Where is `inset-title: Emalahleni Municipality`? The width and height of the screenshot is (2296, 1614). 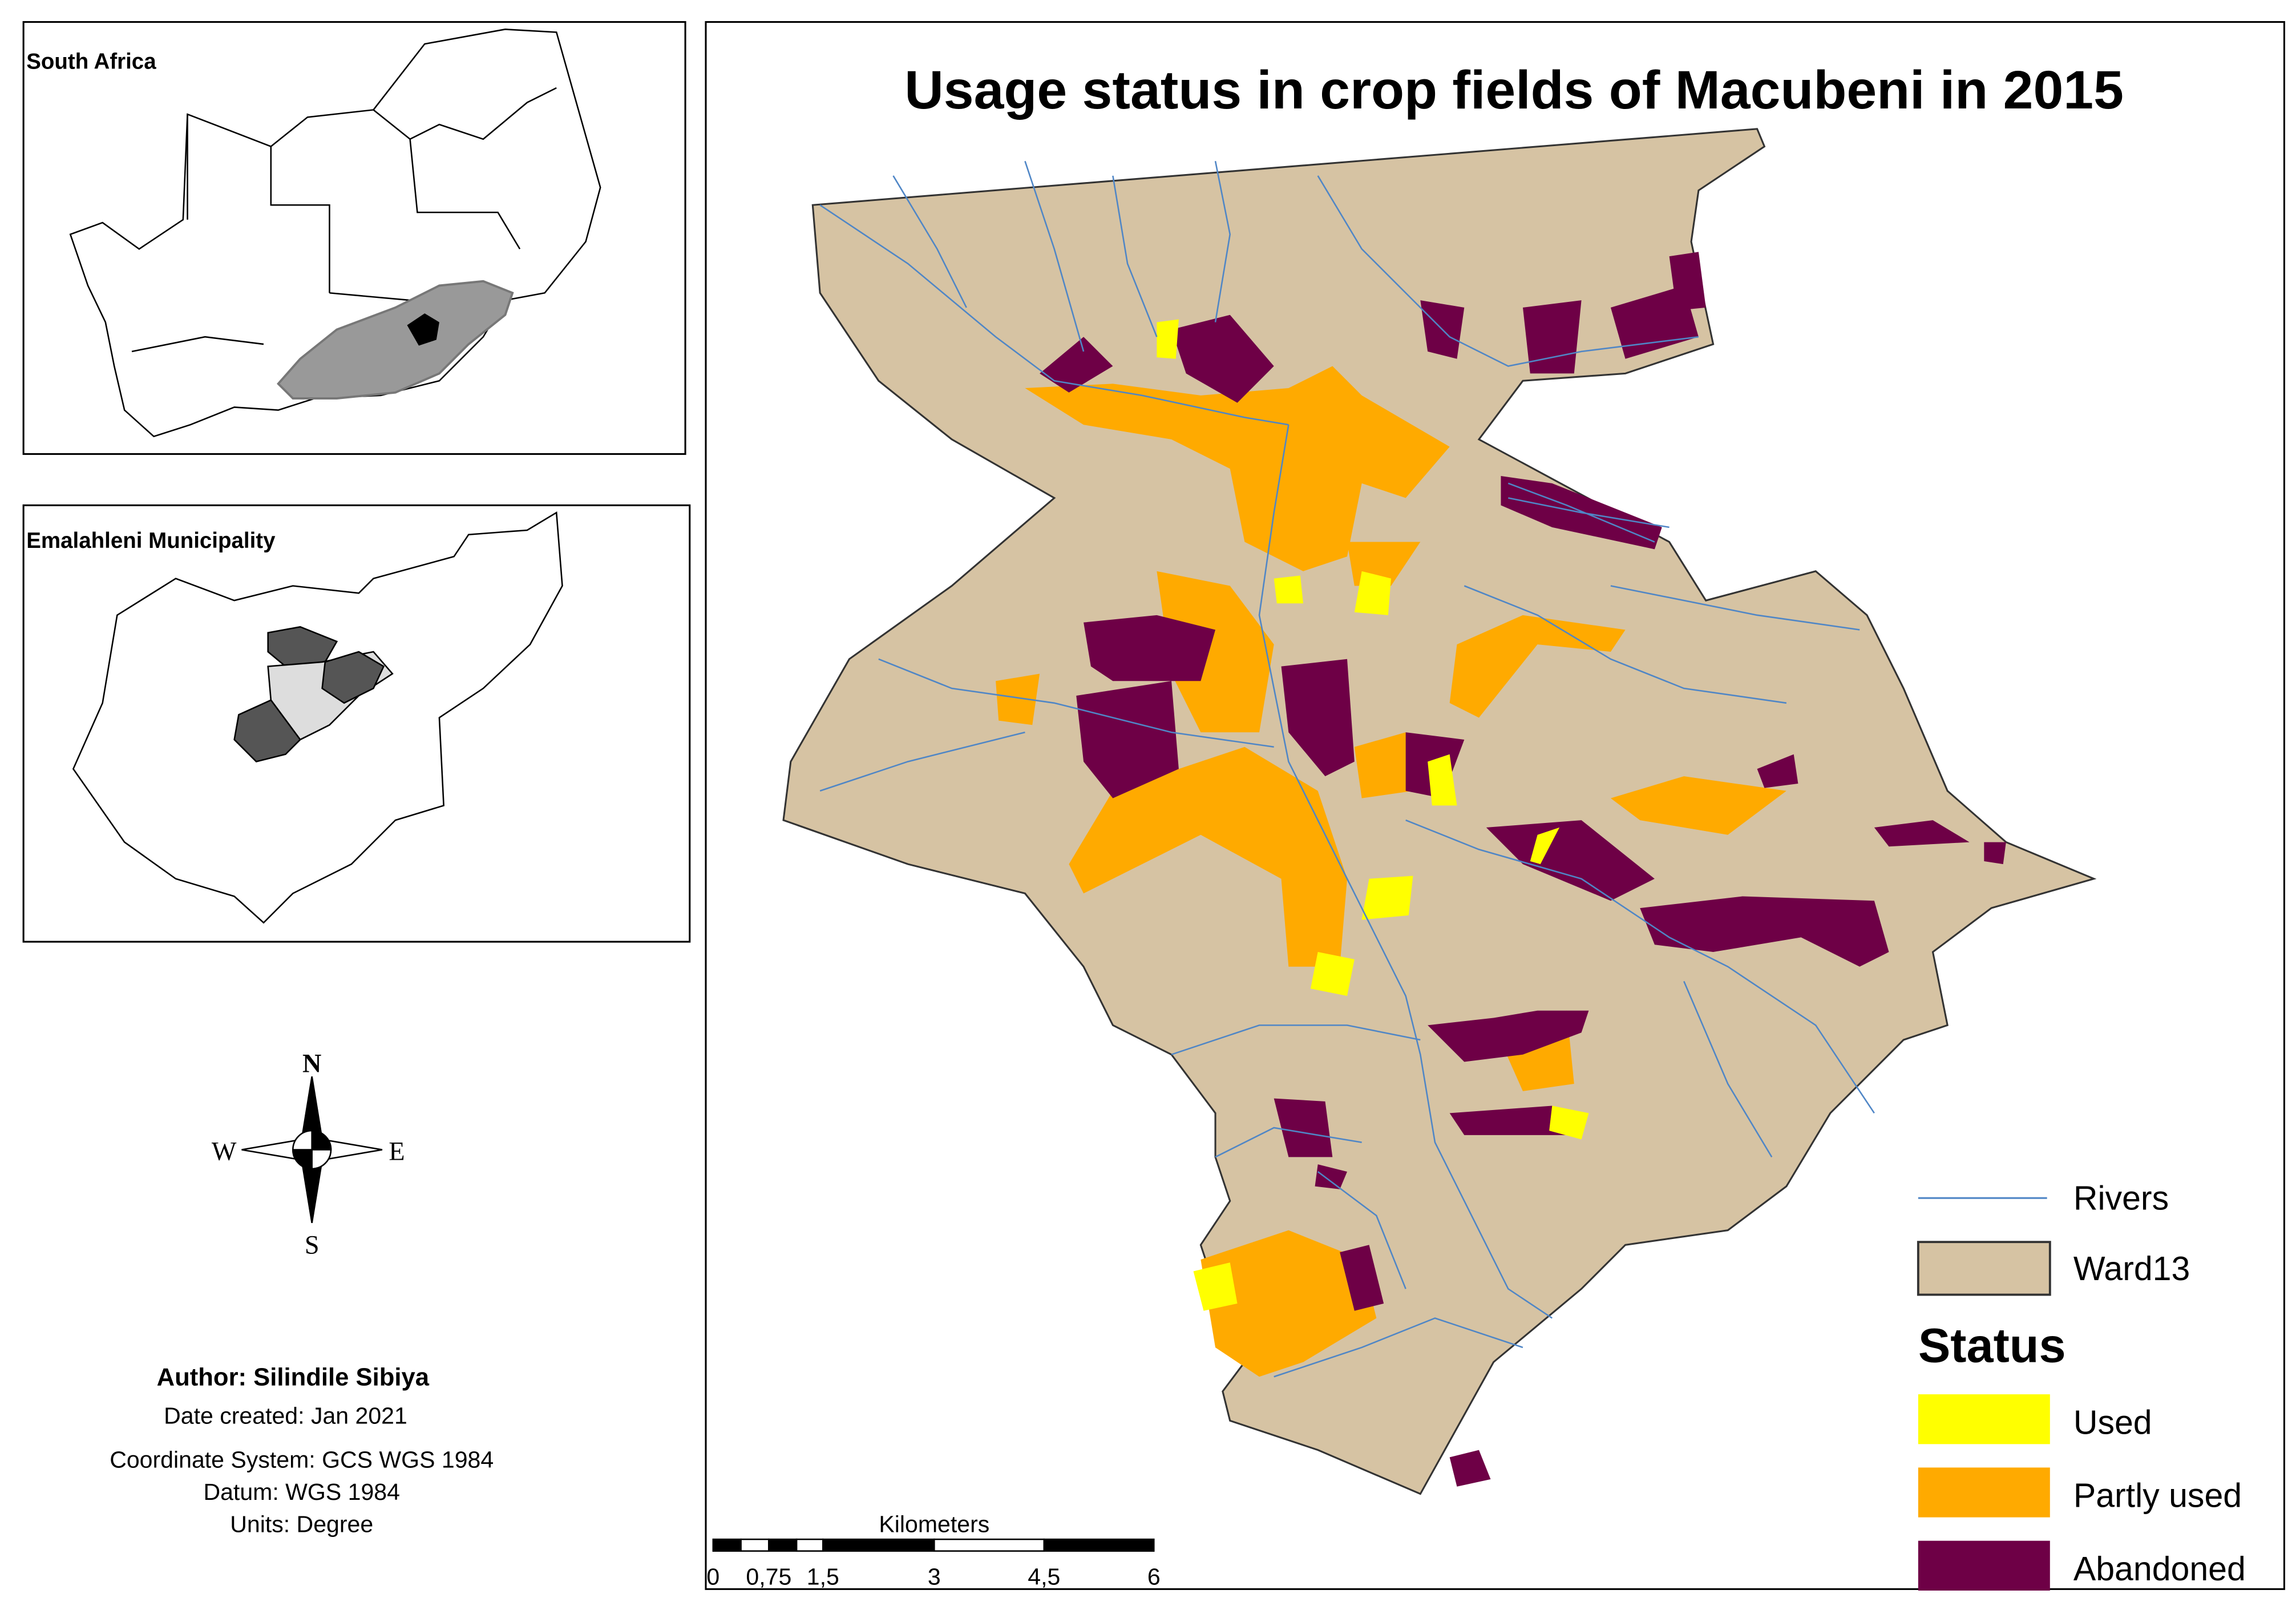
inset-title: Emalahleni Municipality is located at coordinates (151, 540).